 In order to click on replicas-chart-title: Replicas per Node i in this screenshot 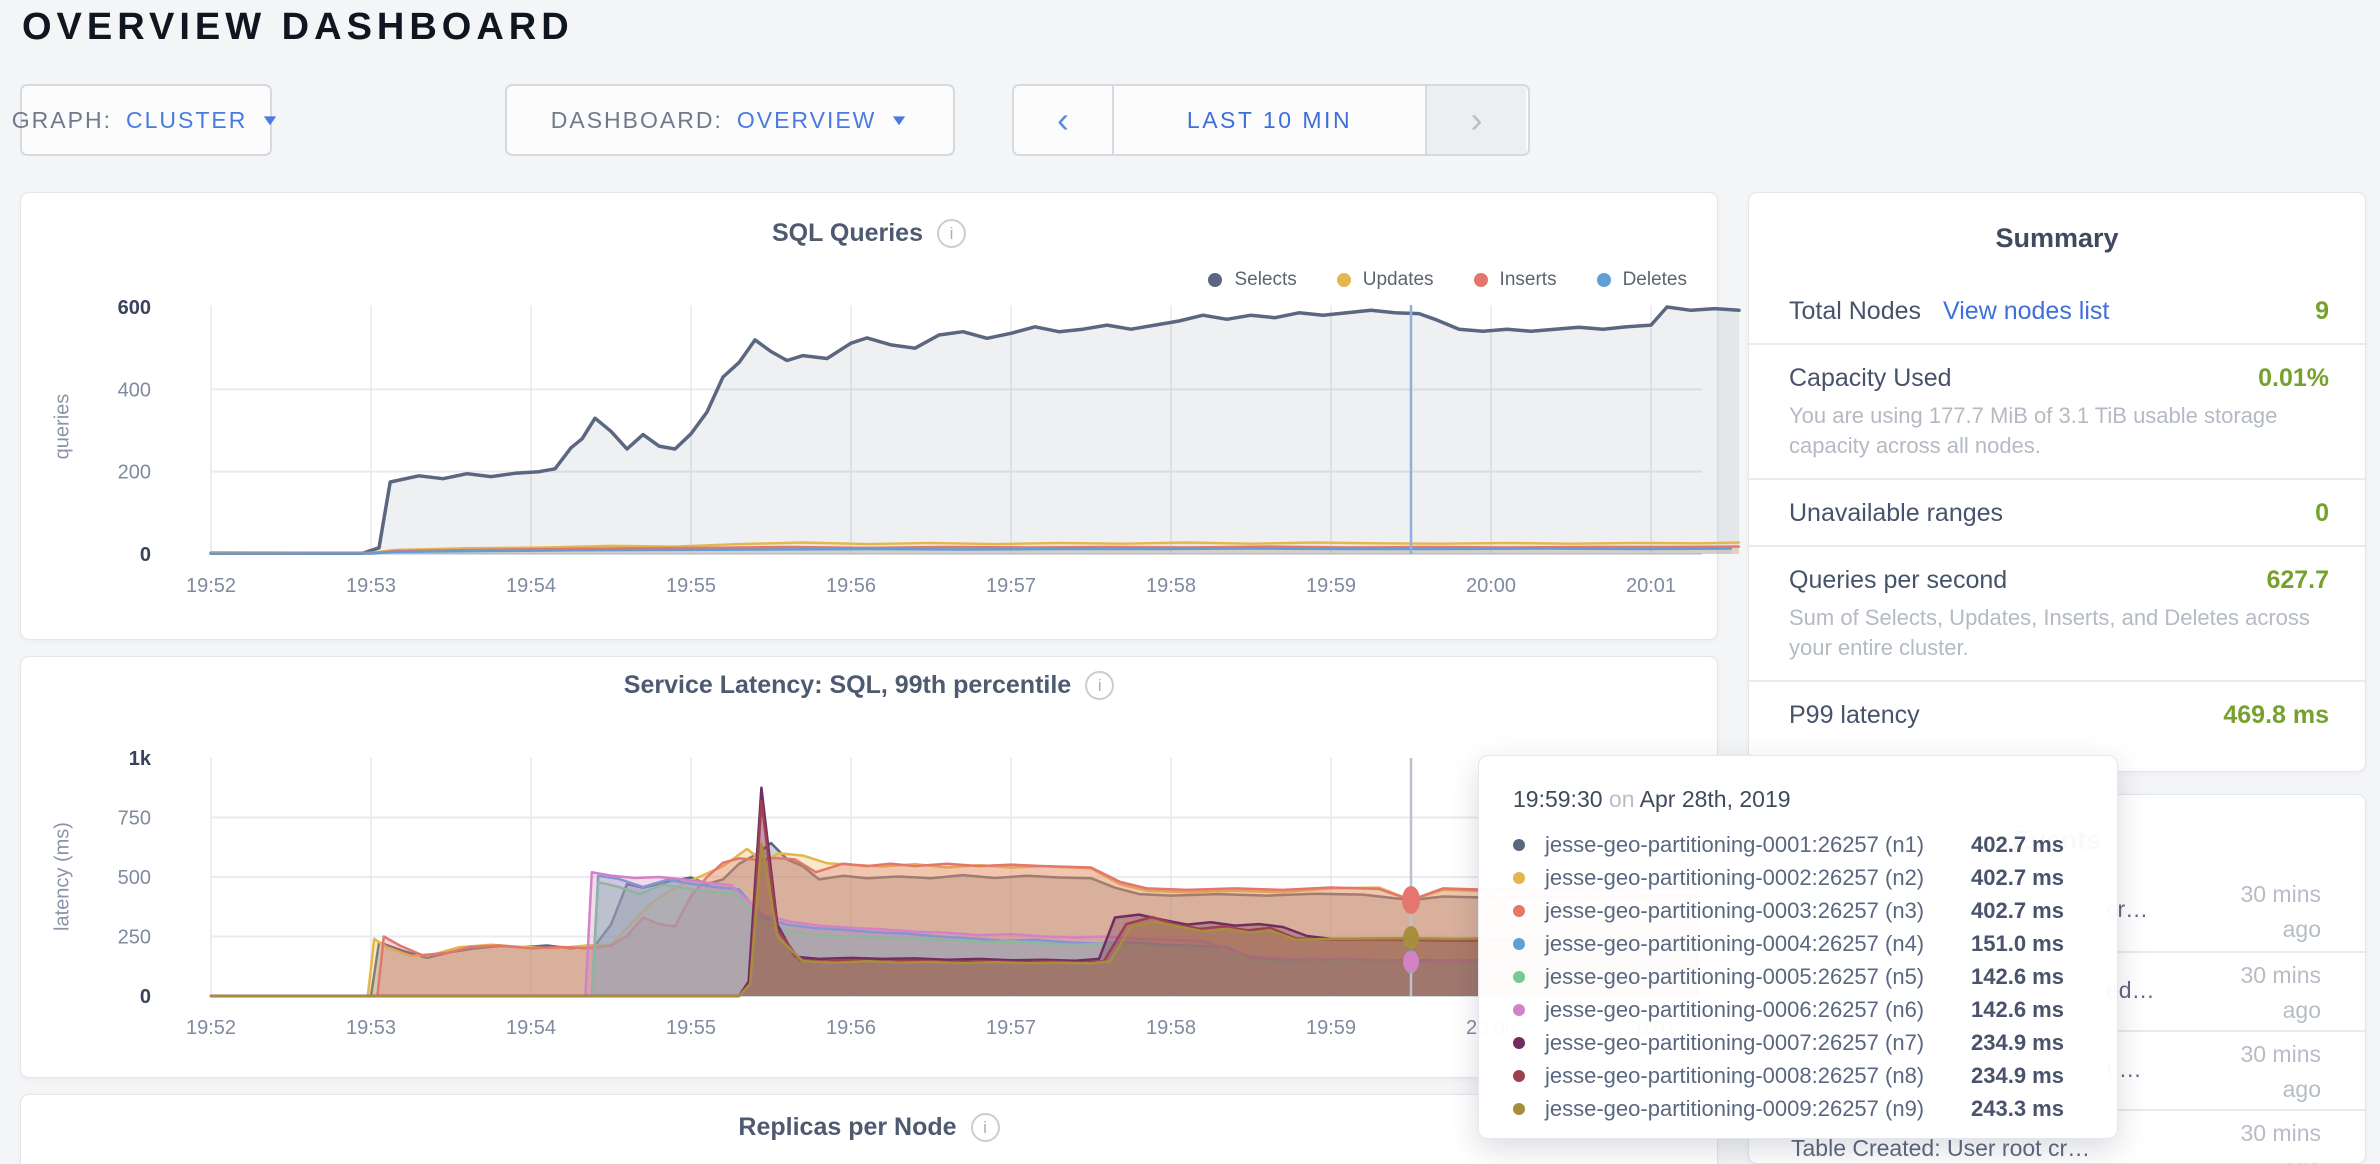, I will do `click(869, 1127)`.